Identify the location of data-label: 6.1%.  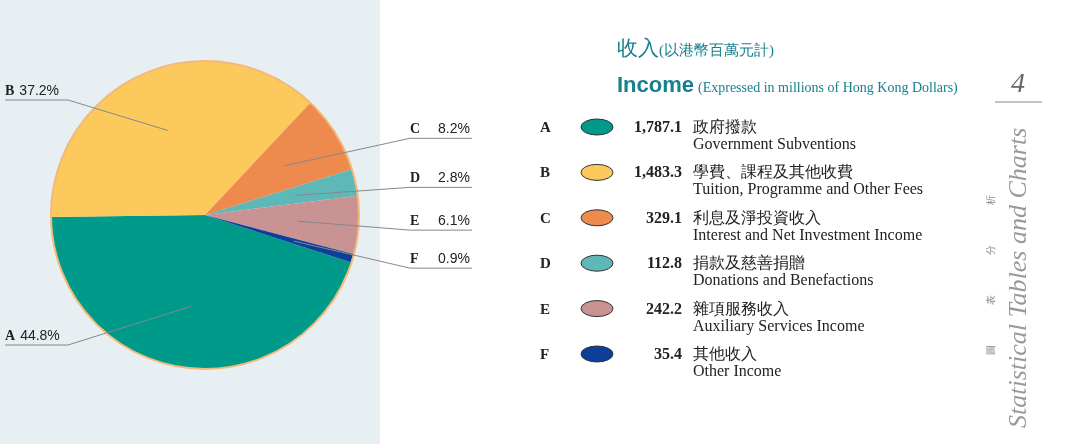
(454, 220).